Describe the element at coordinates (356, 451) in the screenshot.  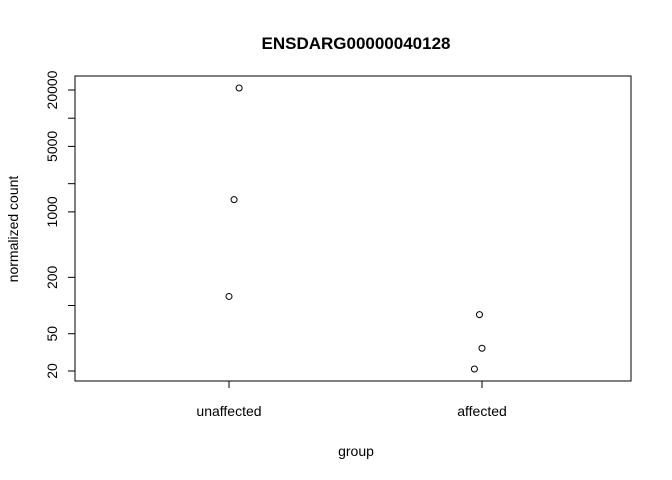
I see `x-axis-label: group` at that location.